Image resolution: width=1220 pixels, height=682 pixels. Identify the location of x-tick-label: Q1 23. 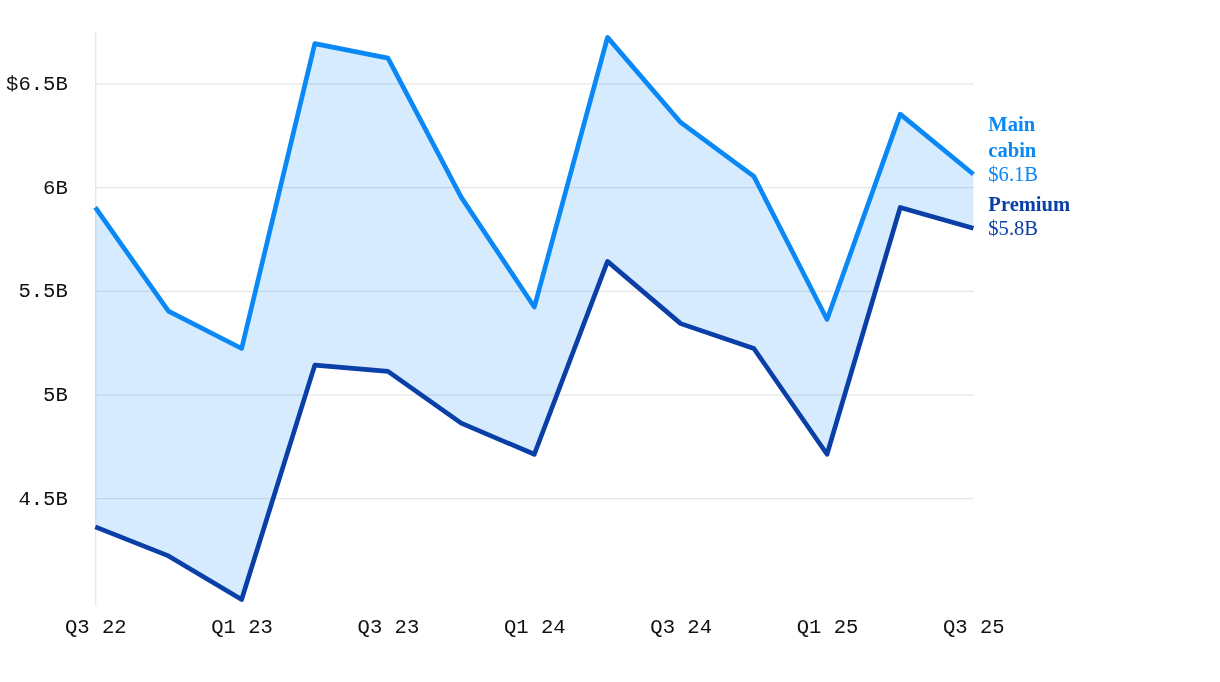
(242, 628).